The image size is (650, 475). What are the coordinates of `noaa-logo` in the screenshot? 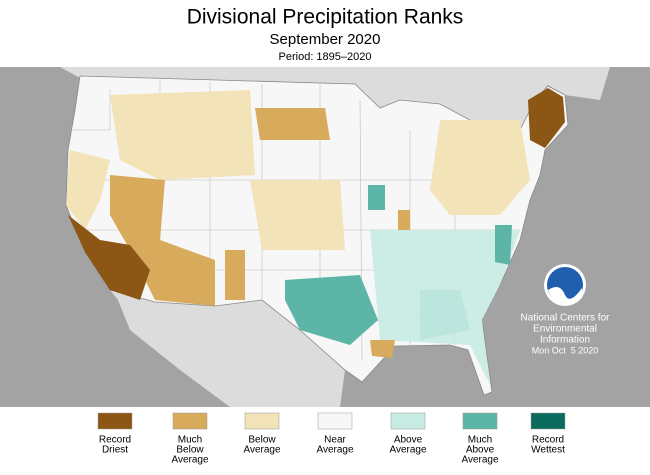 It's located at (565, 285).